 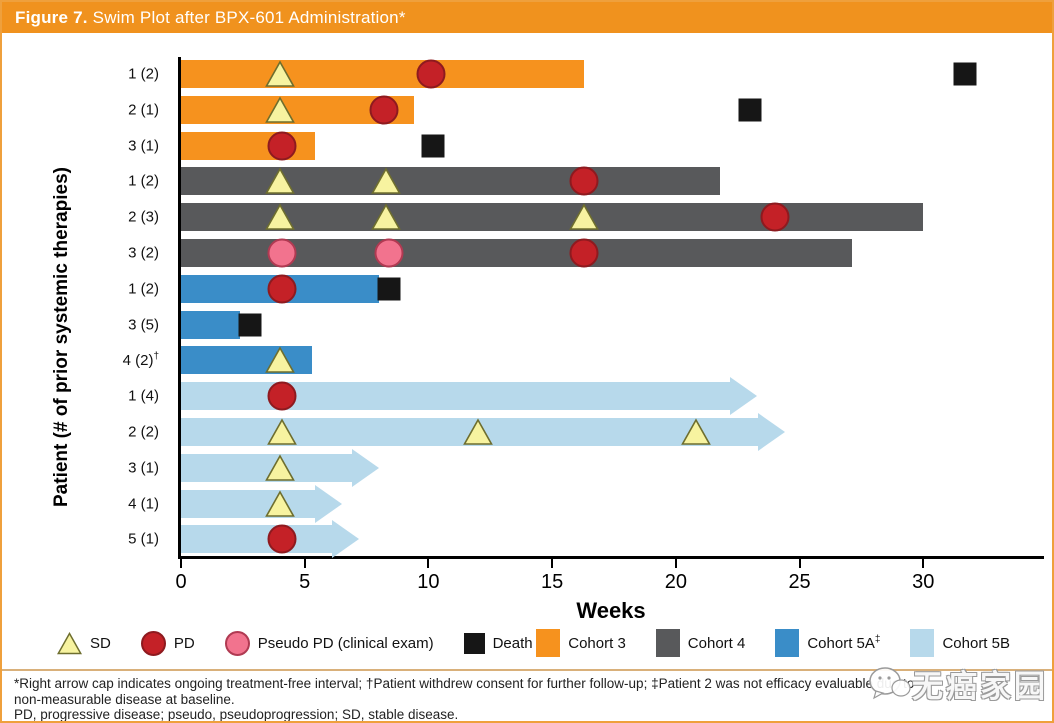 What do you see at coordinates (799, 582) in the screenshot?
I see `x-tick-label: 25` at bounding box center [799, 582].